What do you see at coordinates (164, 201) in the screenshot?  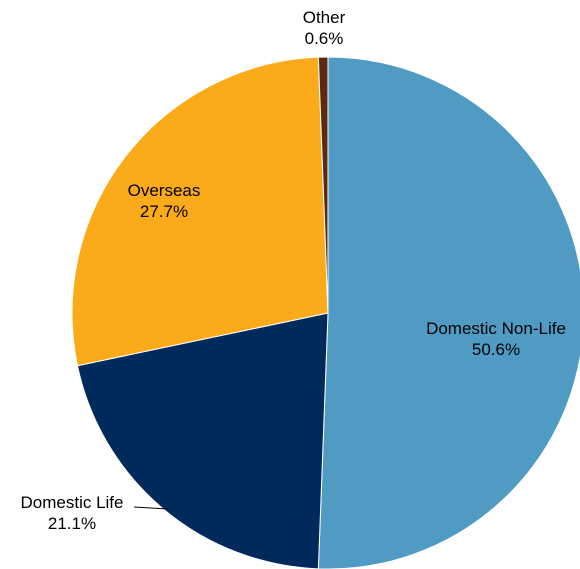 I see `slice-label-overseas: Overseas 27.7%` at bounding box center [164, 201].